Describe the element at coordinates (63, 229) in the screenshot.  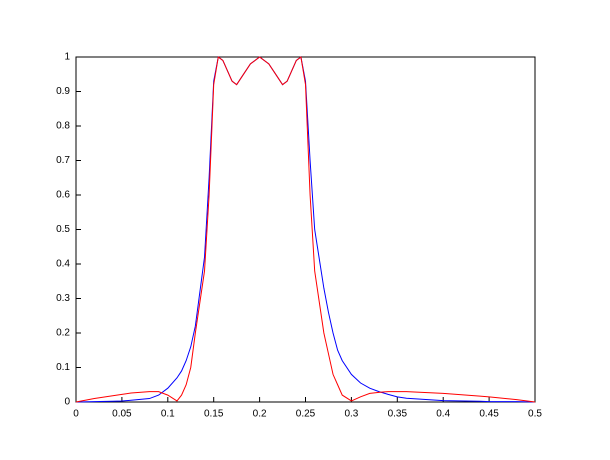
I see `y-tick-label: 0.5` at that location.